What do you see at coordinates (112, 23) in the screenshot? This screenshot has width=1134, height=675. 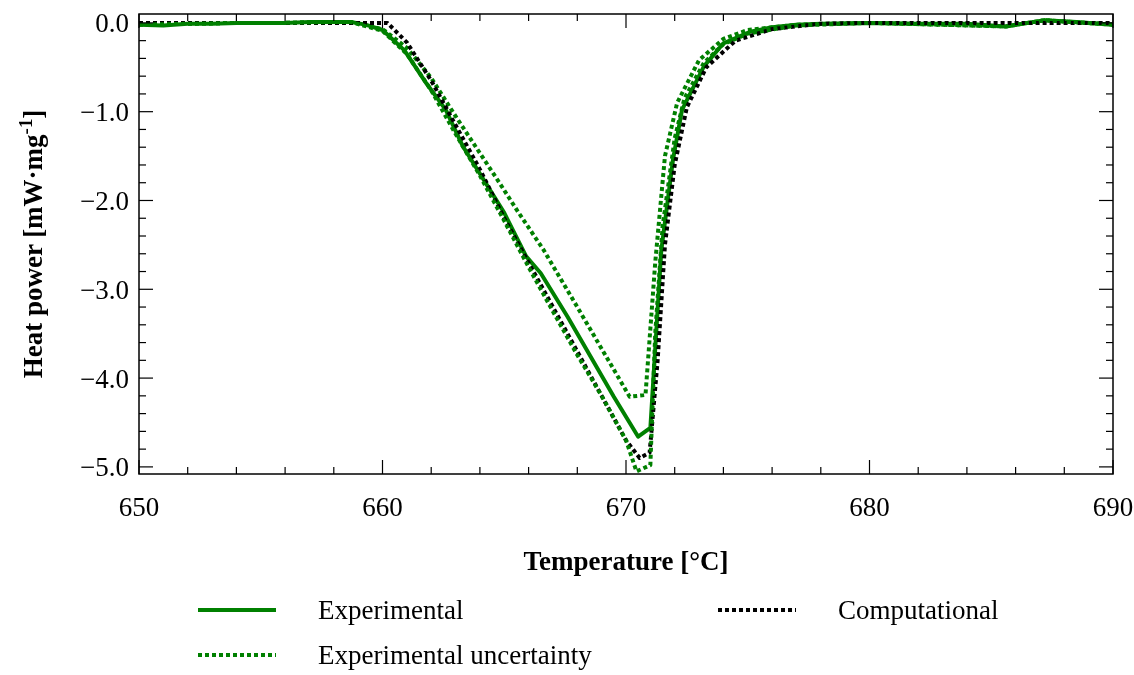 I see `y-tick-label: 0.0` at bounding box center [112, 23].